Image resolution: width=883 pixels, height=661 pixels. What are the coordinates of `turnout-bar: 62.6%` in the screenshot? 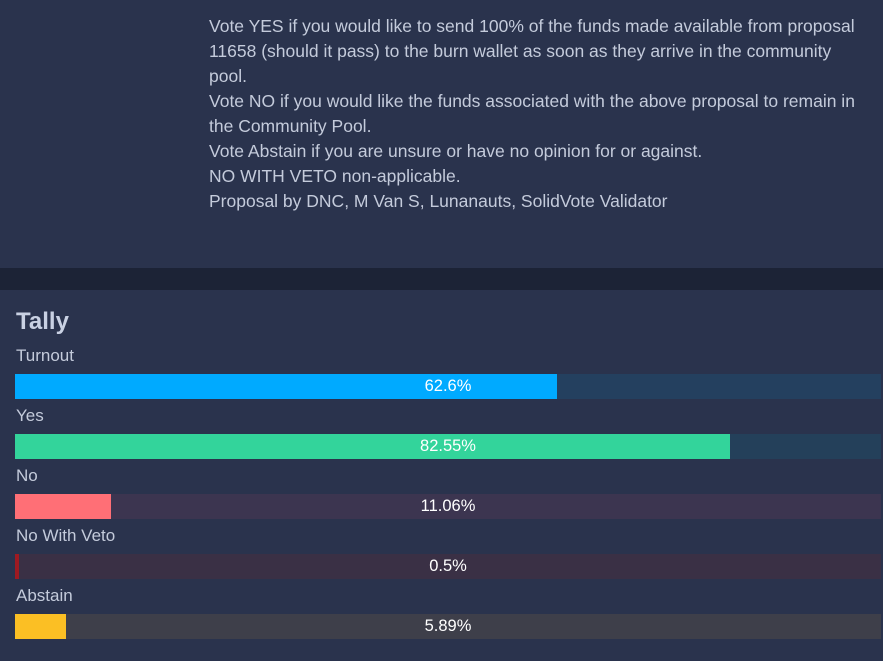 It's located at (448, 386).